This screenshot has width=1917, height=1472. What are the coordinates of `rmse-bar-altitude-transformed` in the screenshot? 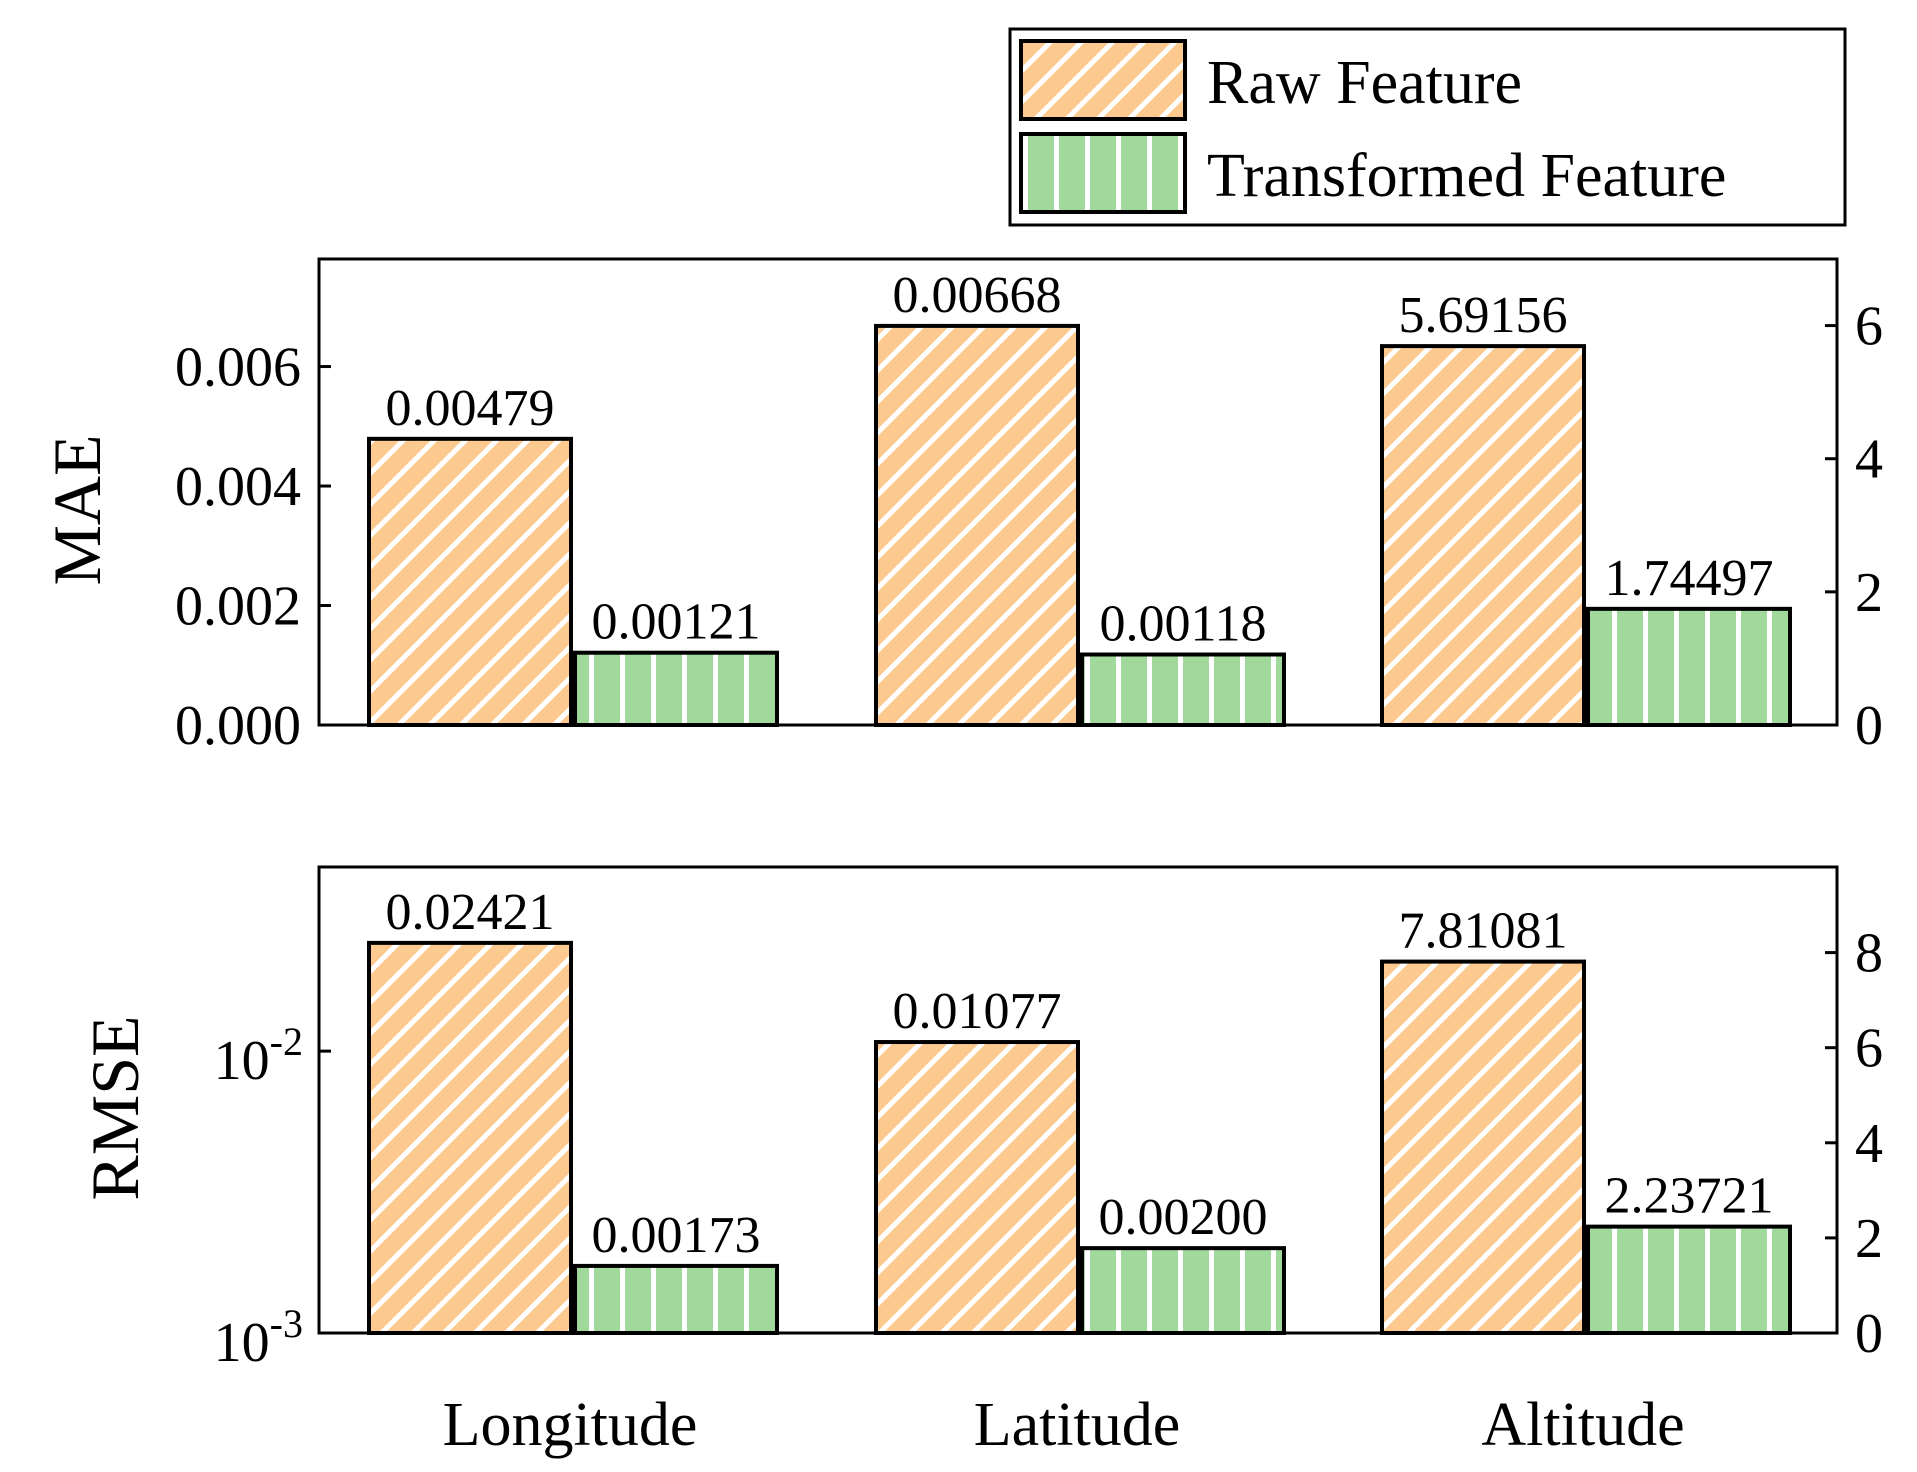 It's located at (1689, 1280).